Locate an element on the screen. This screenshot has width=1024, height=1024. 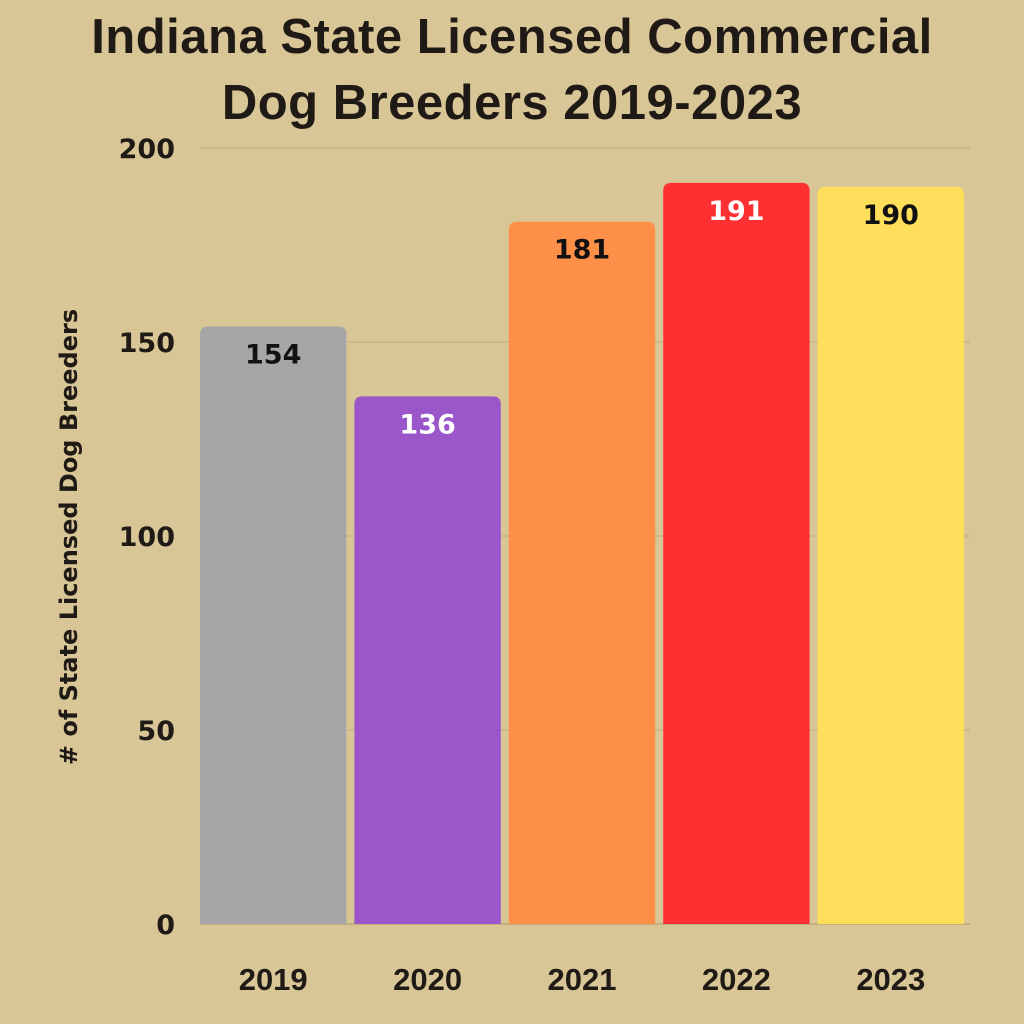
x-tick-label-2020: 2020 is located at coordinates (427, 979).